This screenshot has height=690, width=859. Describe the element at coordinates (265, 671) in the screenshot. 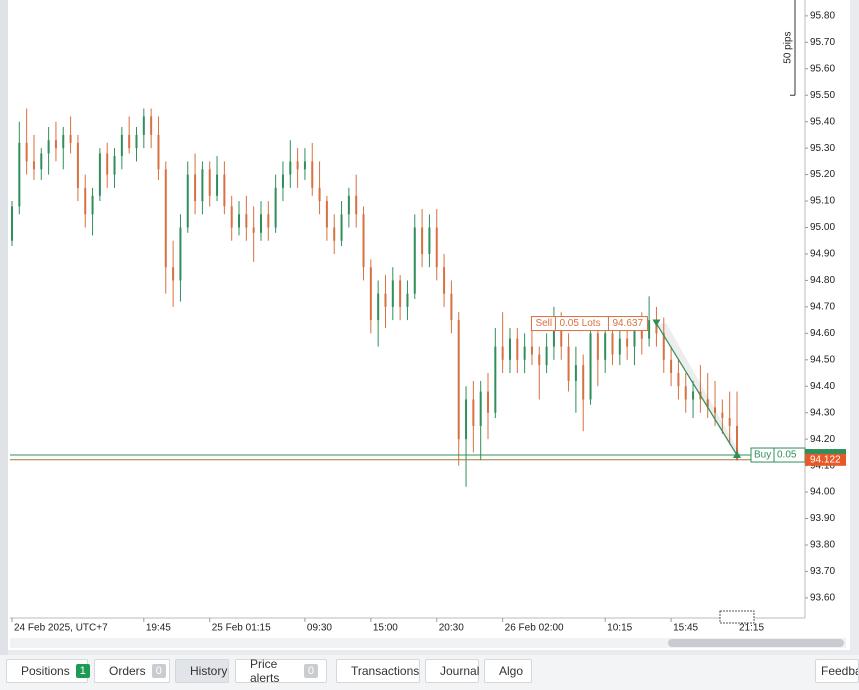

I see `tab-label: Price alerts` at that location.